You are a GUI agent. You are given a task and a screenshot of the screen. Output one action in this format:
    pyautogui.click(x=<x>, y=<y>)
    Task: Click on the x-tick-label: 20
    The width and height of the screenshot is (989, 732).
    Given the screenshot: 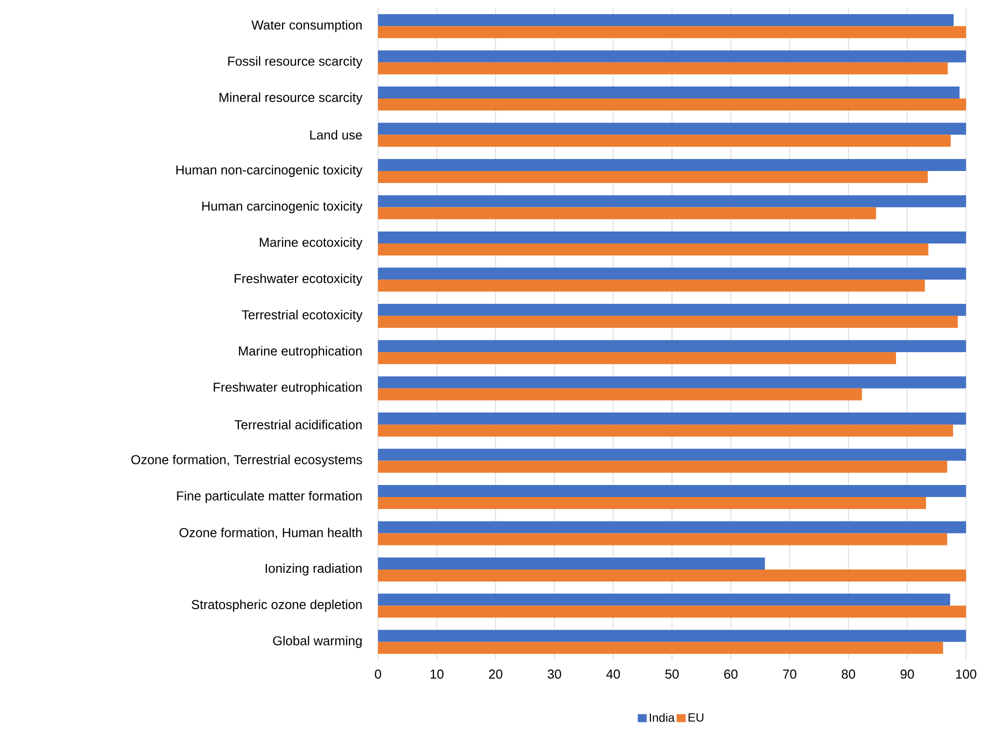 What is the action you would take?
    pyautogui.click(x=495, y=674)
    